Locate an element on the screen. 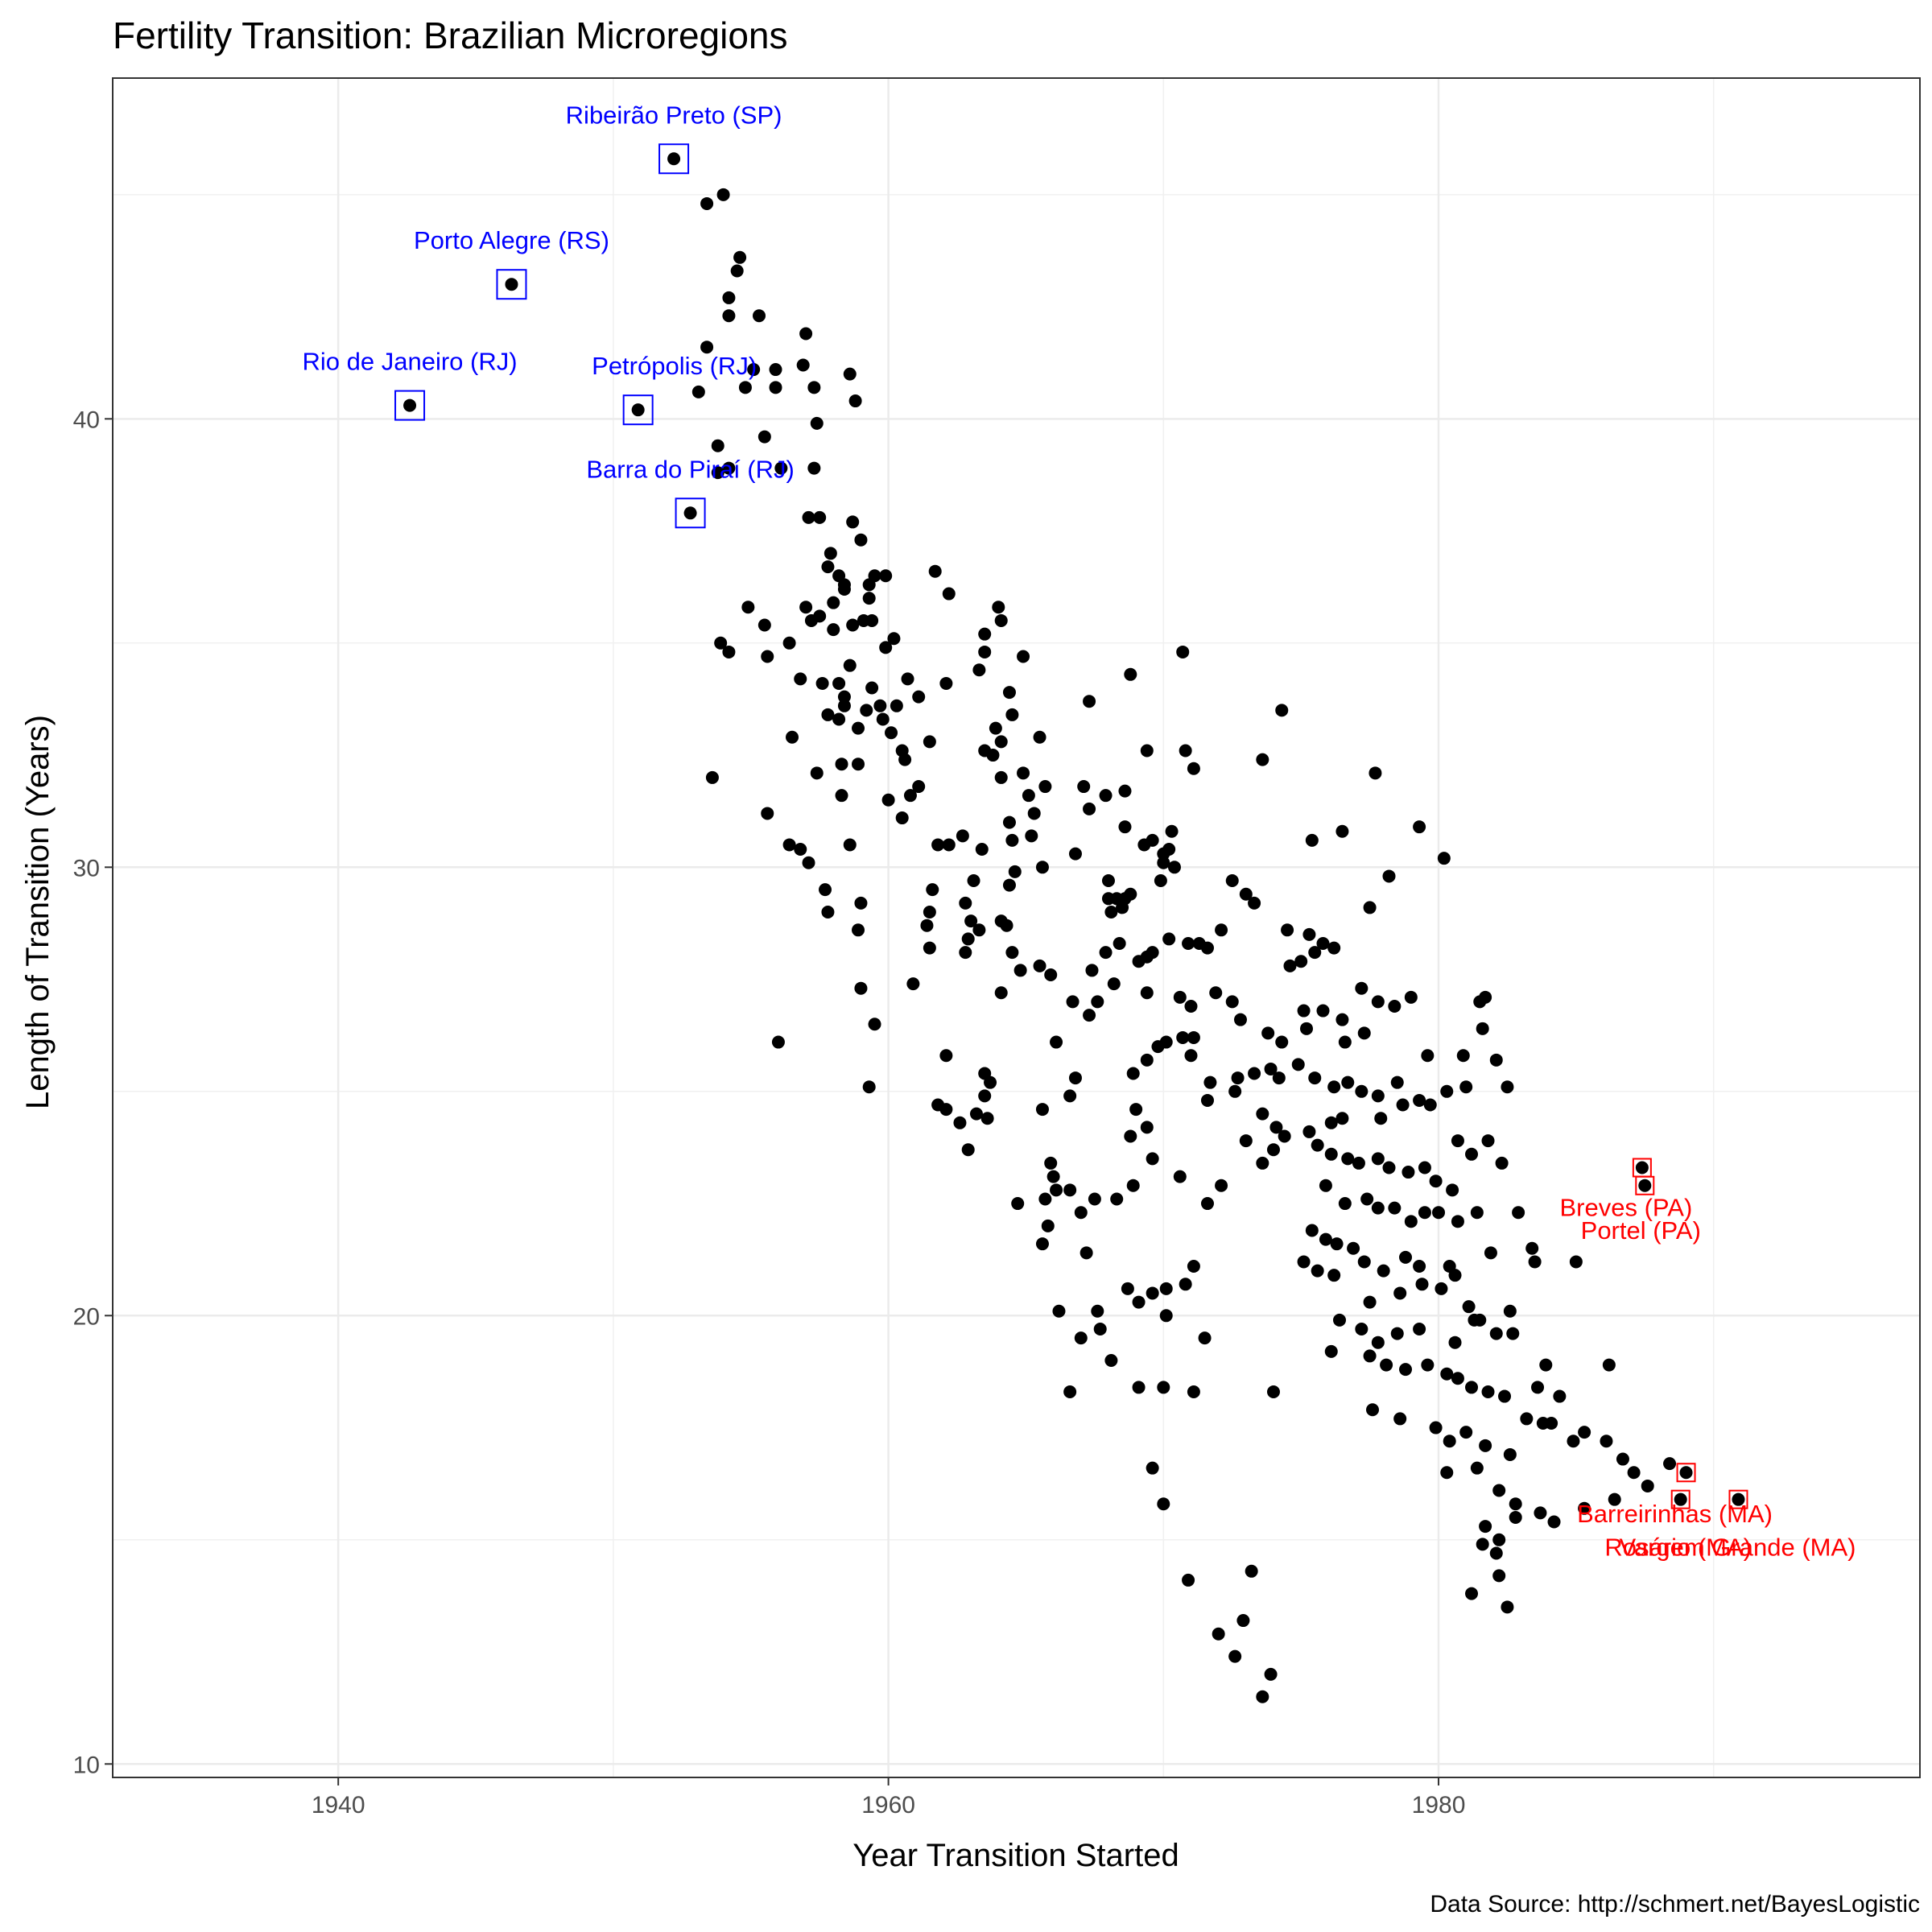 This screenshot has height=1932, width=1932. highlight-label: Vargem Grande (MA) is located at coordinates (1737, 1548).